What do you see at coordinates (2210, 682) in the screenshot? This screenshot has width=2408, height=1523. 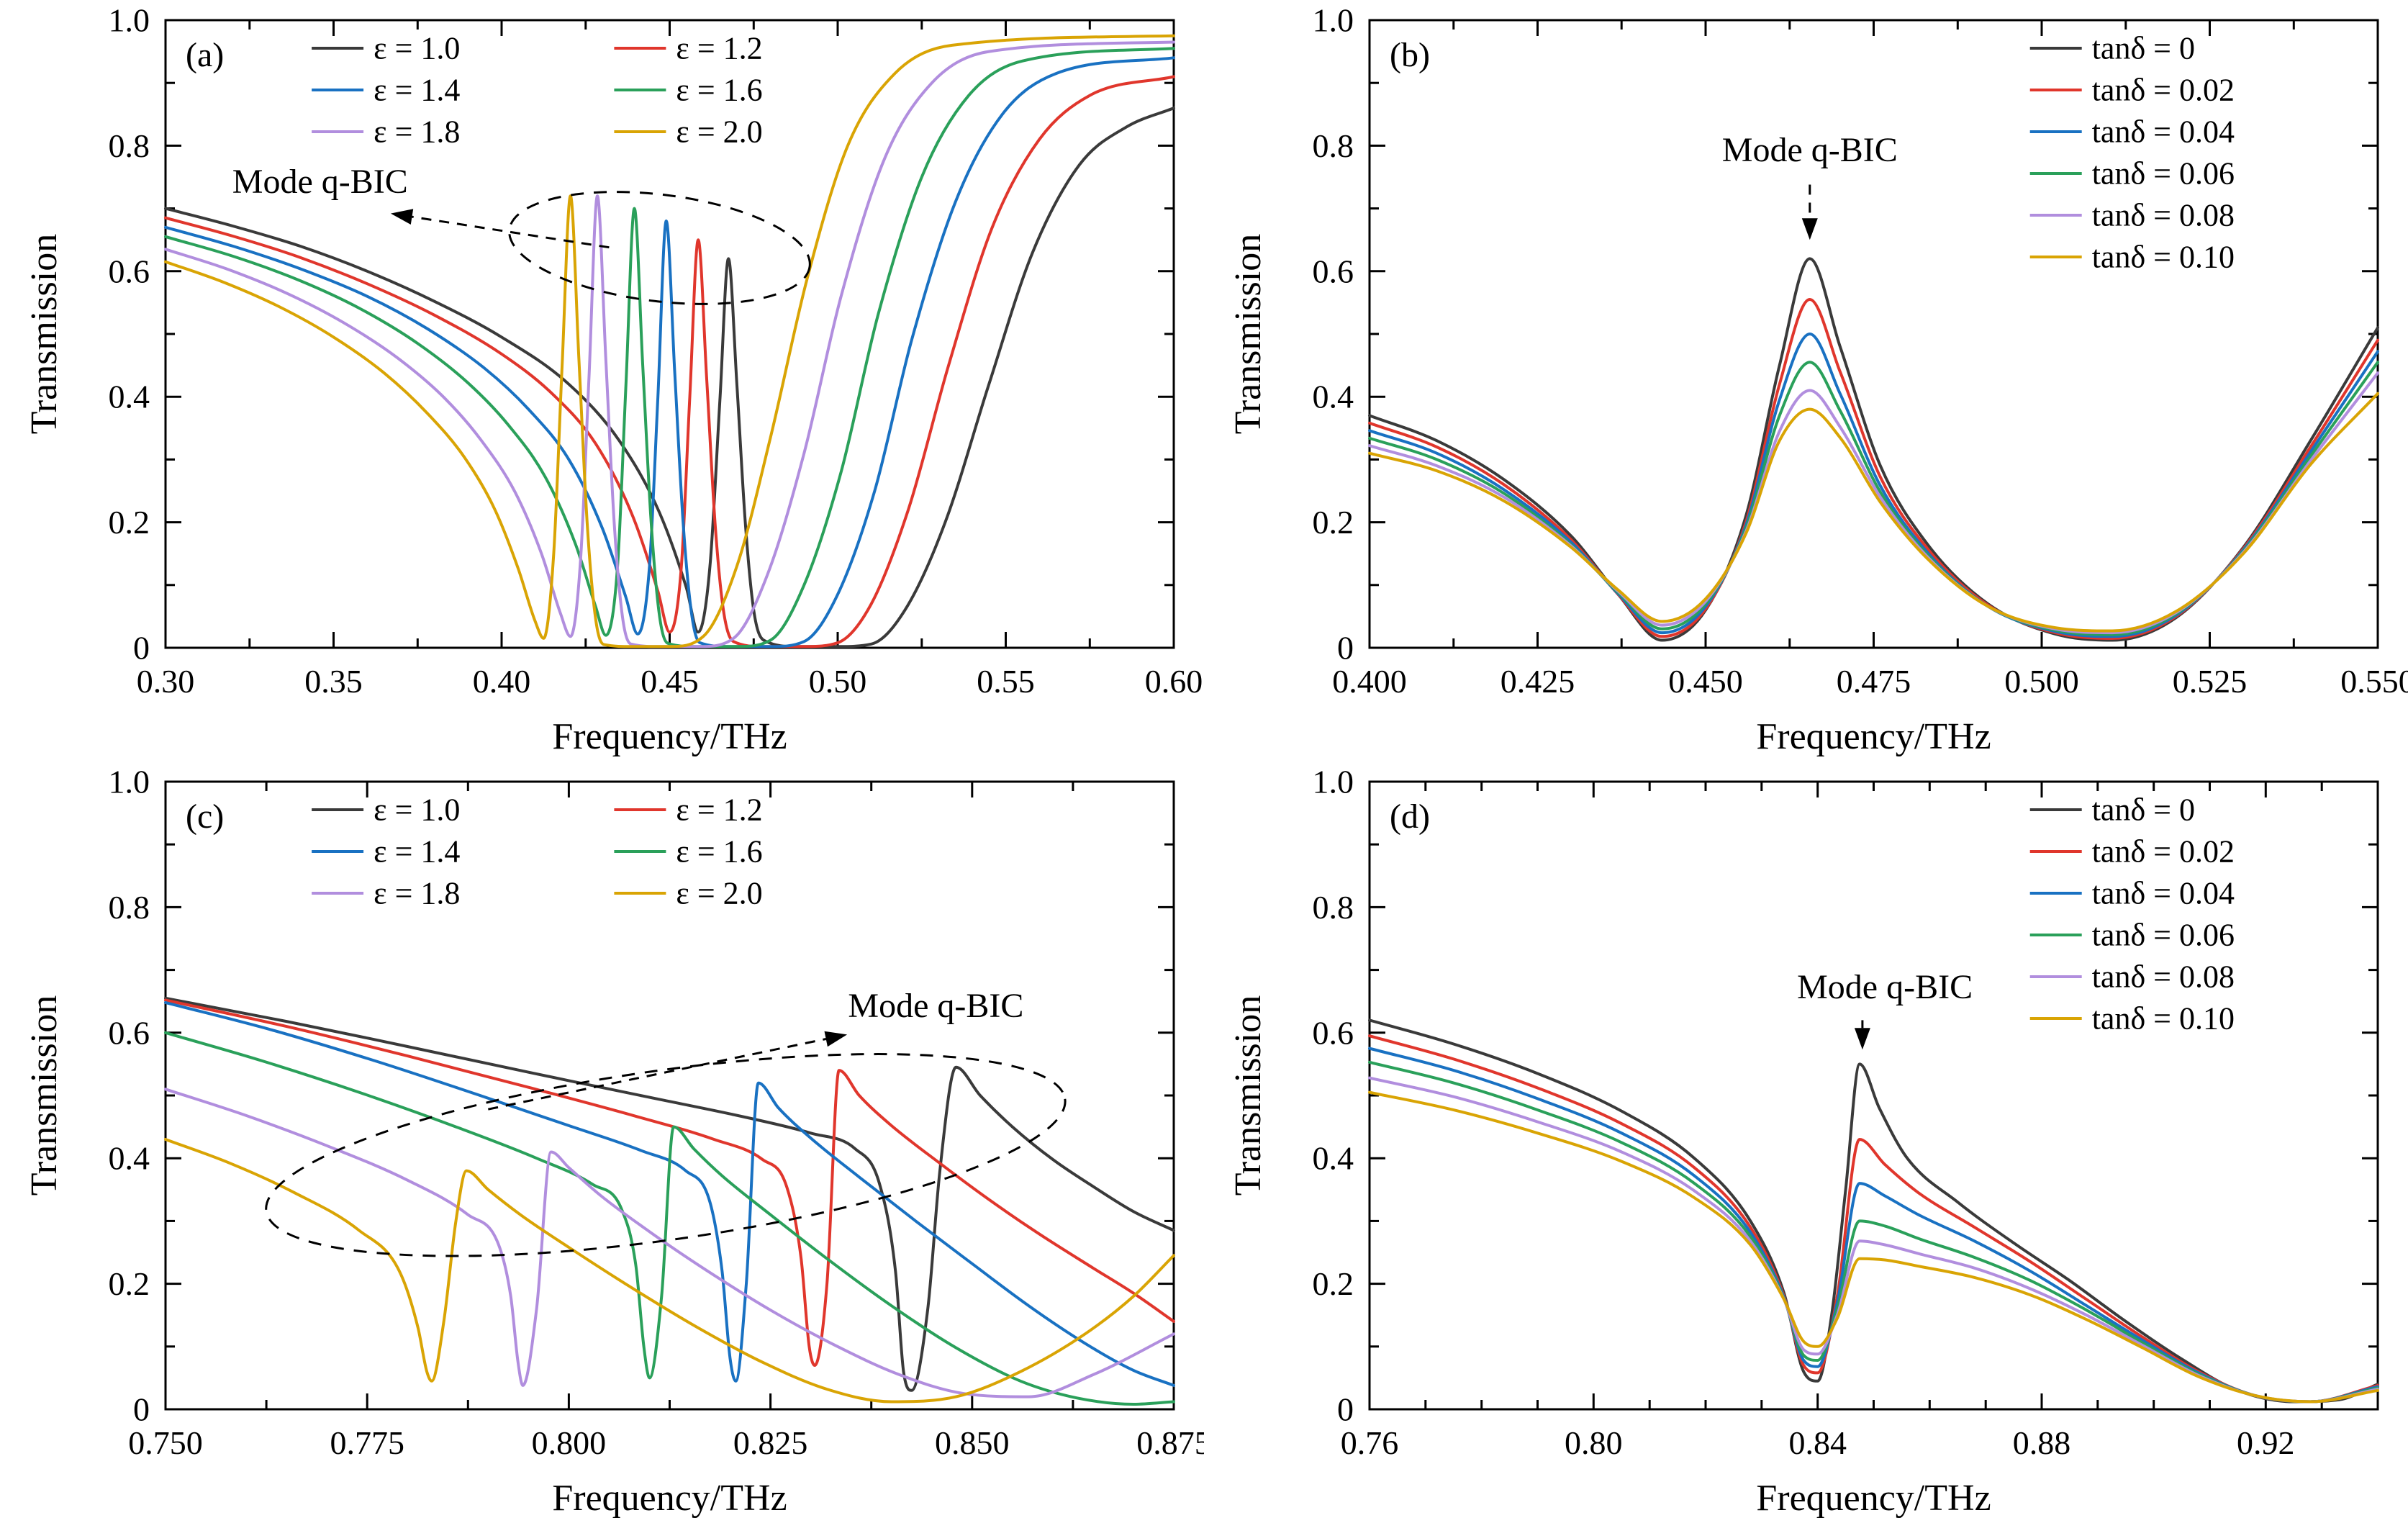 I see `x-tick-label: 0.525` at bounding box center [2210, 682].